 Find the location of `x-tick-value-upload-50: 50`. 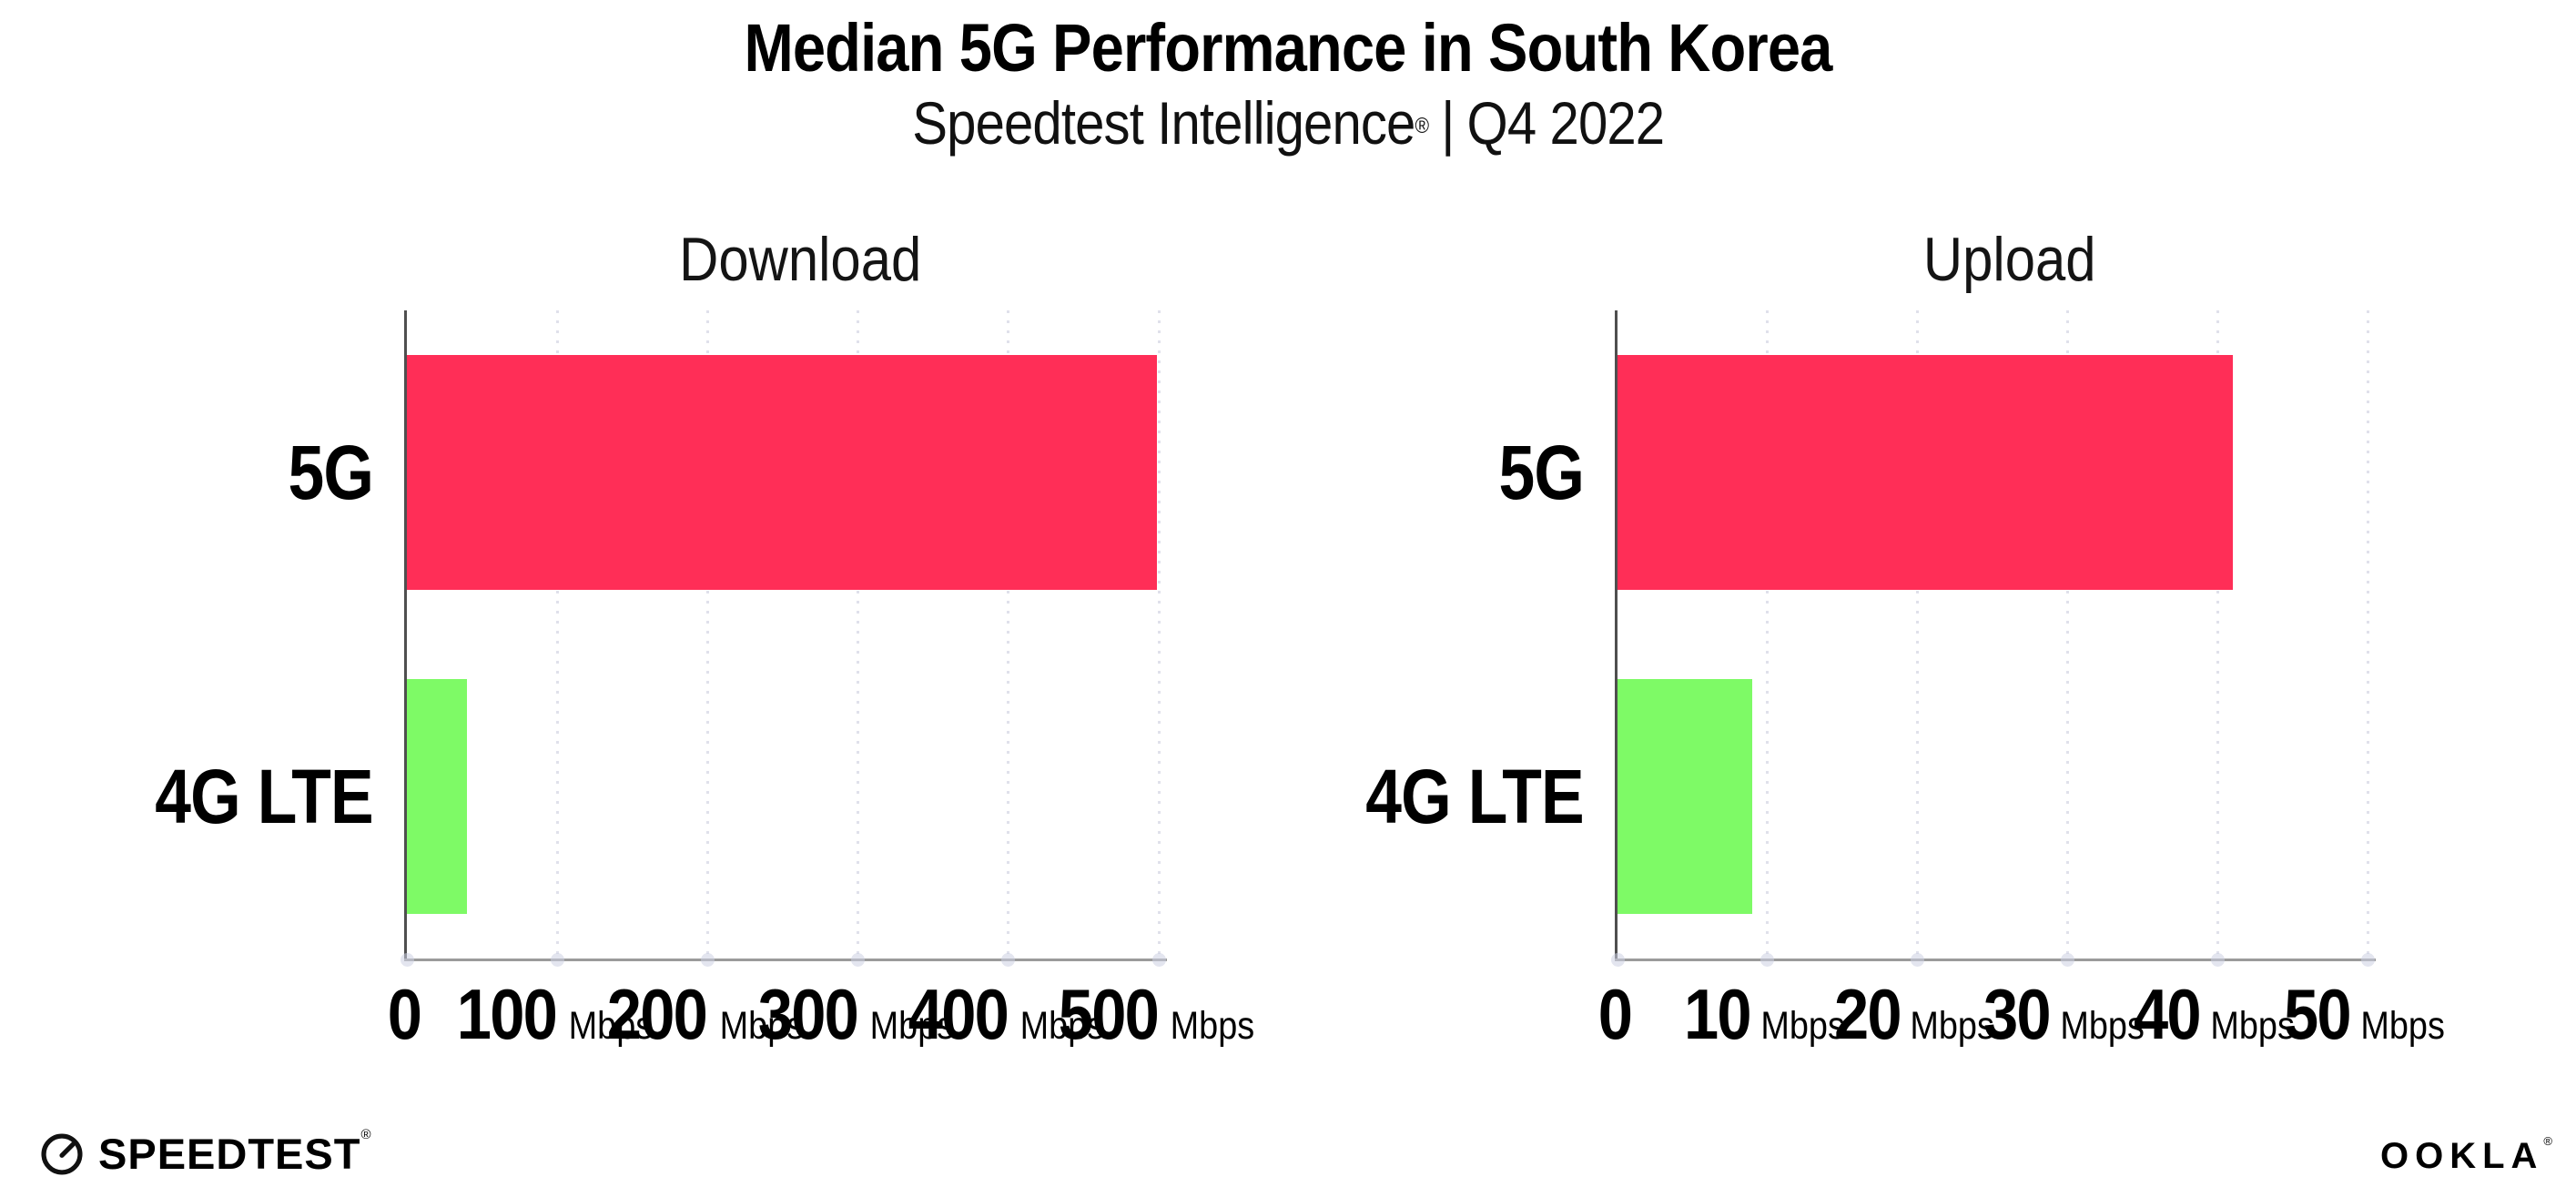

x-tick-value-upload-50: 50 is located at coordinates (2318, 1014).